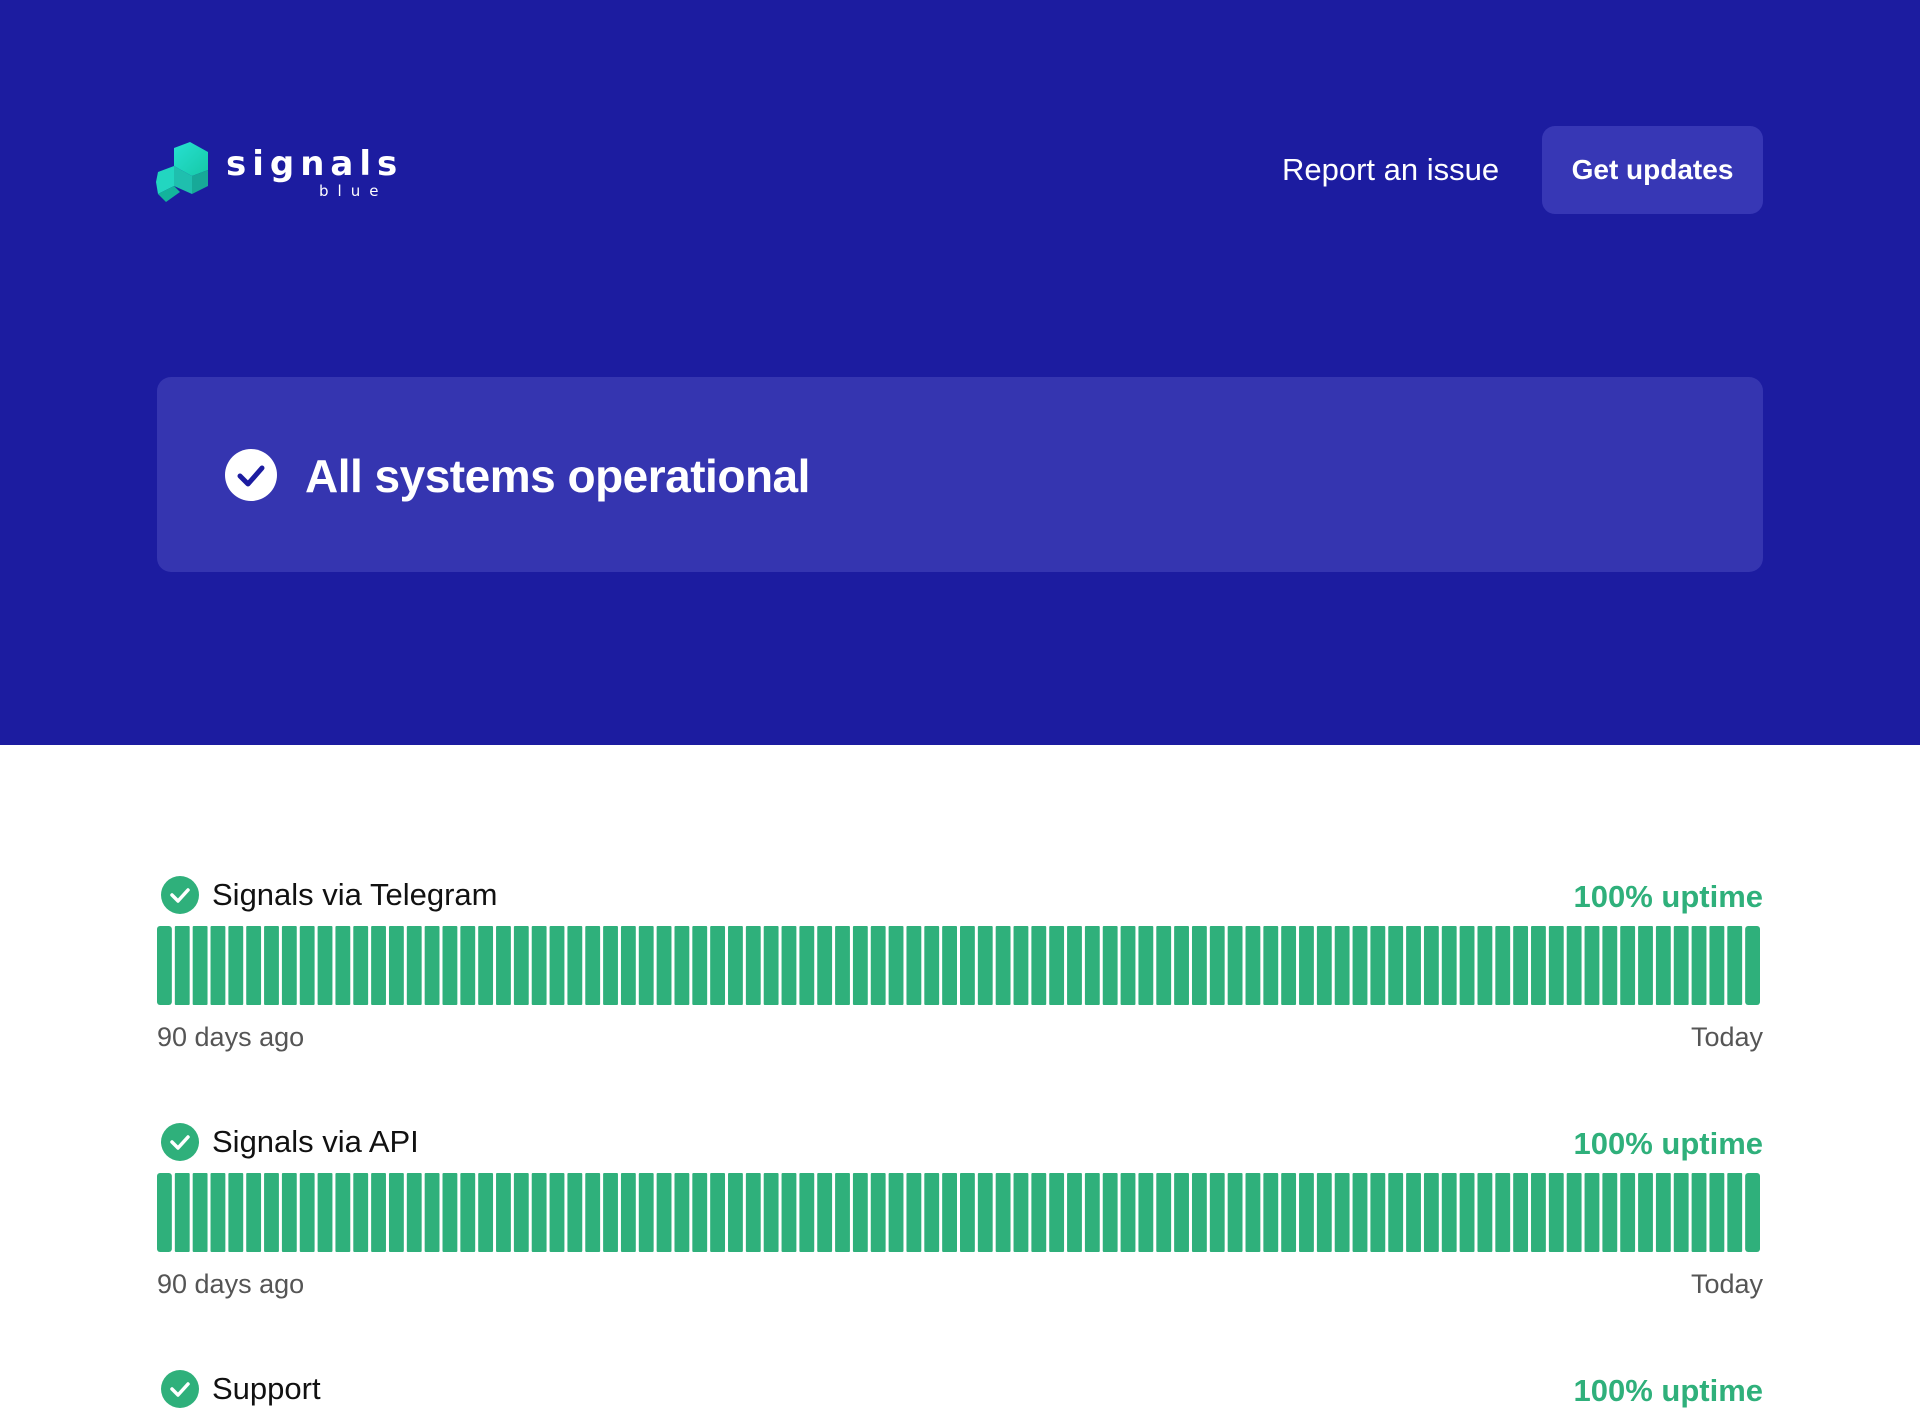 This screenshot has height=1415, width=1920. I want to click on report-issue-link: Report an issue, so click(1391, 169).